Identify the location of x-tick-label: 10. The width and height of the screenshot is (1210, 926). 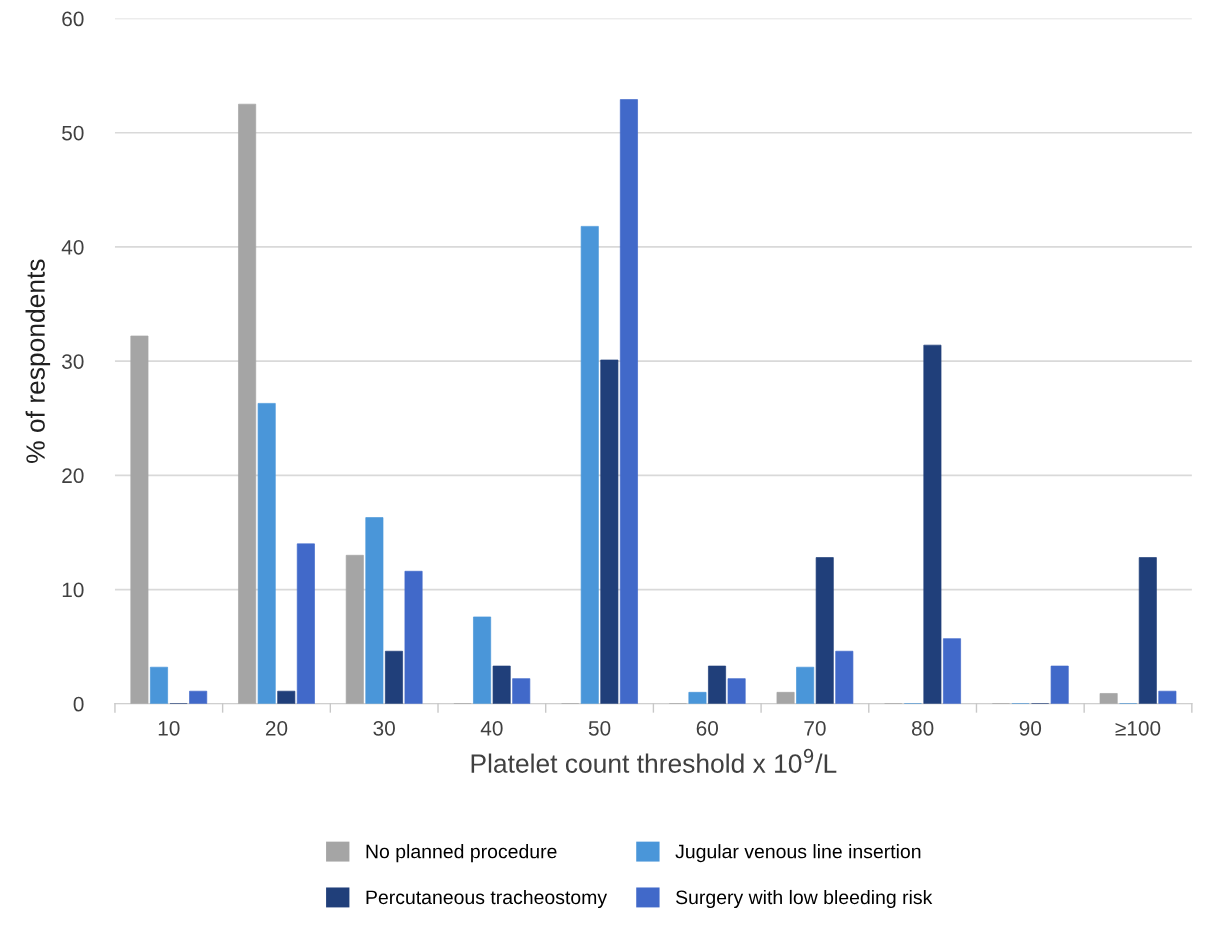
(169, 728).